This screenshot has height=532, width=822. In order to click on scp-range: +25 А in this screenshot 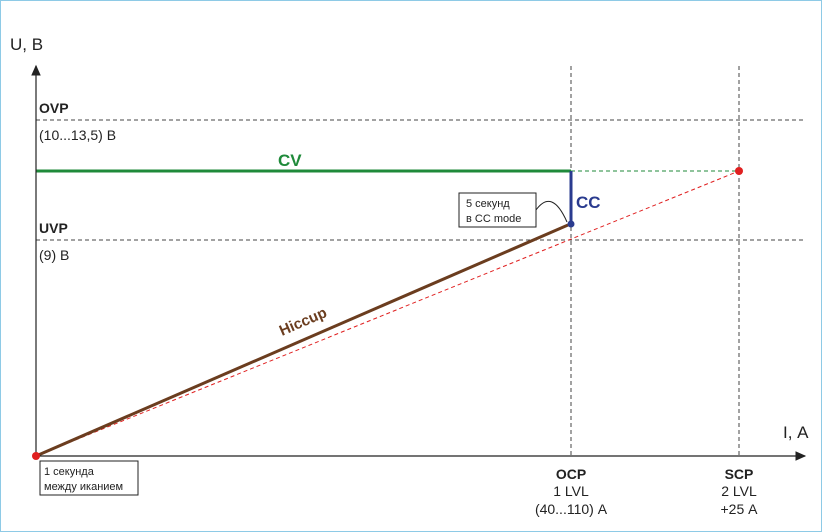, I will do `click(740, 509)`.